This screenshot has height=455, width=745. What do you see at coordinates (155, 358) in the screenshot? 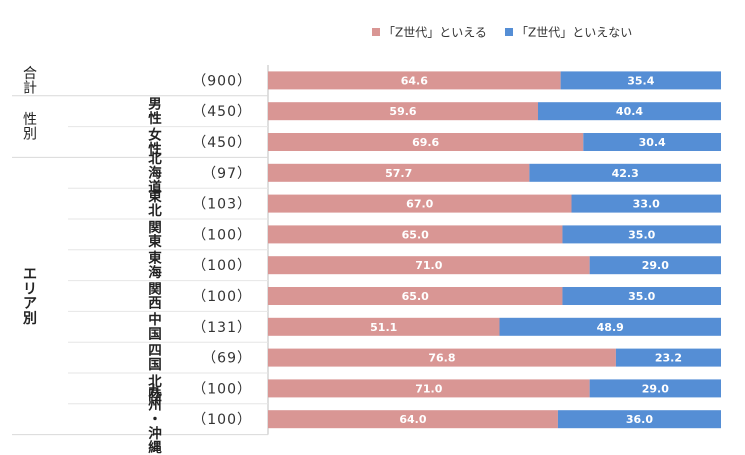
I see `row-label-9: 四国` at bounding box center [155, 358].